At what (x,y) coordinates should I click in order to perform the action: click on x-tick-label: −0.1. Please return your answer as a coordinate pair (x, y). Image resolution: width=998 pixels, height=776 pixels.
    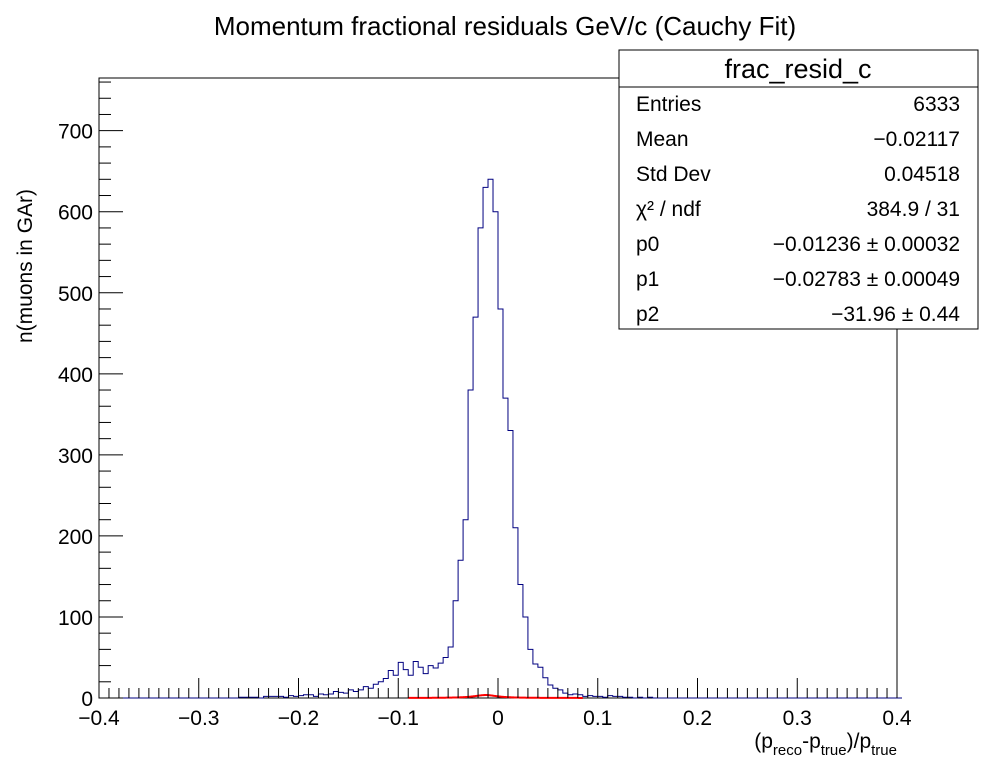
    Looking at the image, I should click on (398, 718).